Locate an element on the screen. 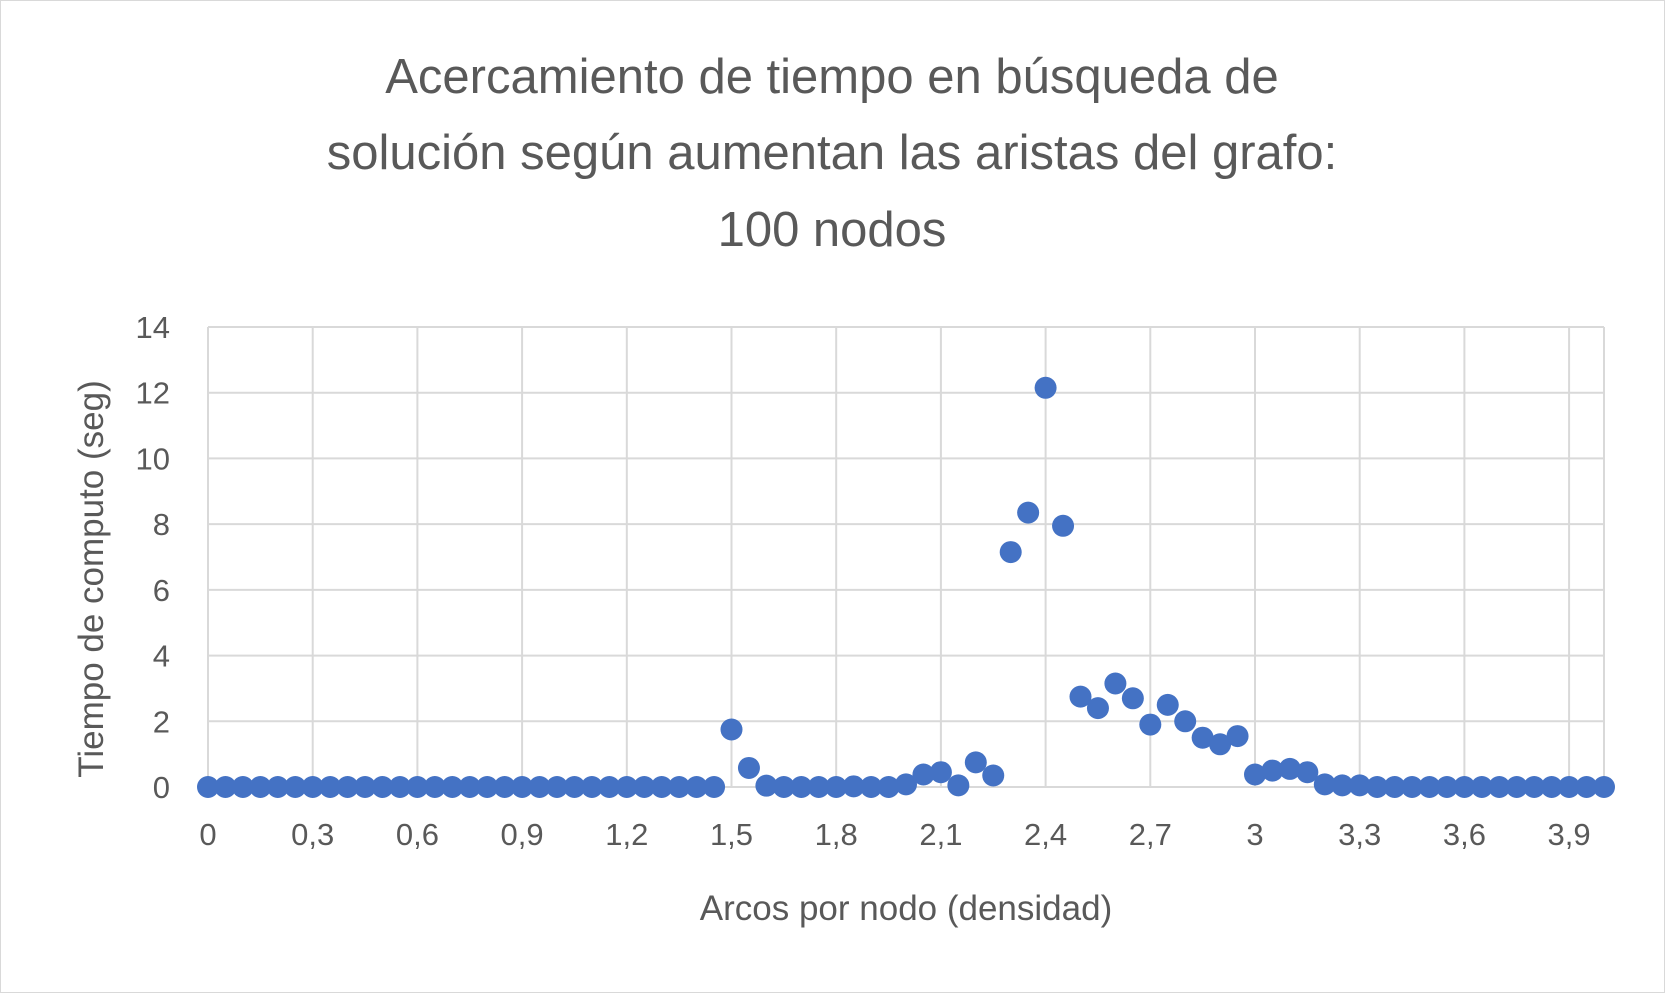 The width and height of the screenshot is (1665, 993). y-tick-label: 14 is located at coordinates (153, 327).